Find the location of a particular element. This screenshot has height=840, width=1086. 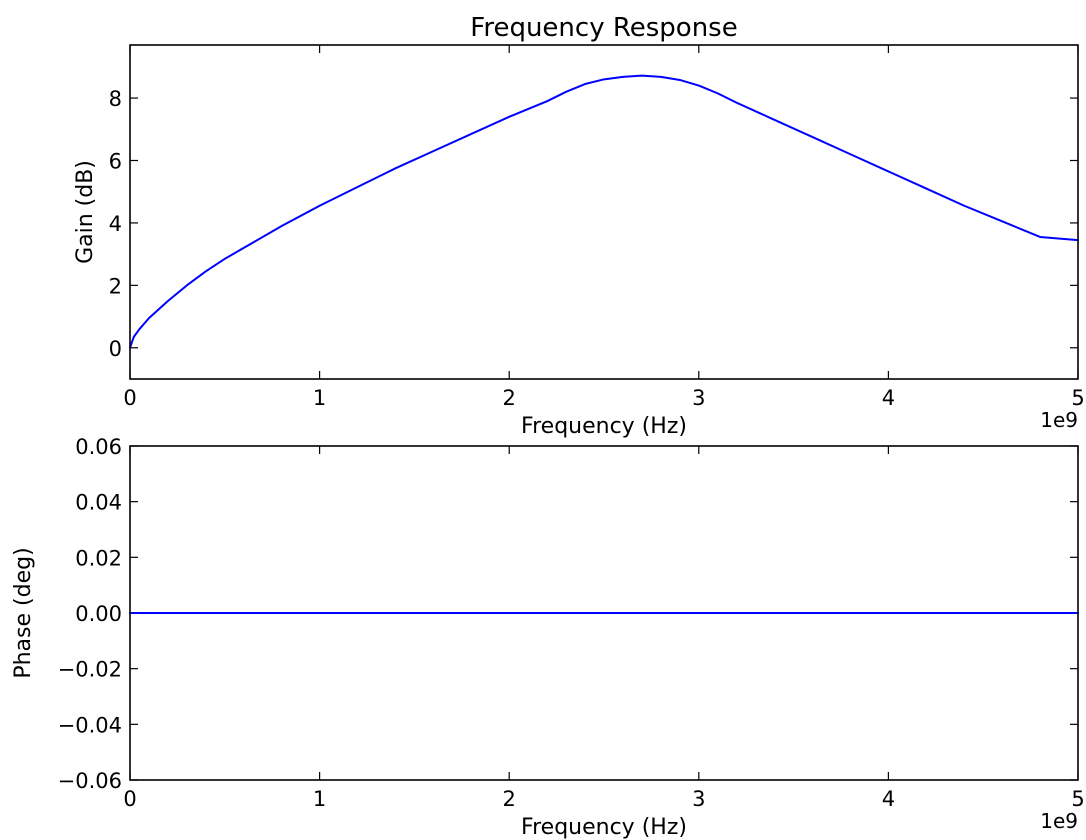

phase-x-tick-label: 5 is located at coordinates (1077, 799).